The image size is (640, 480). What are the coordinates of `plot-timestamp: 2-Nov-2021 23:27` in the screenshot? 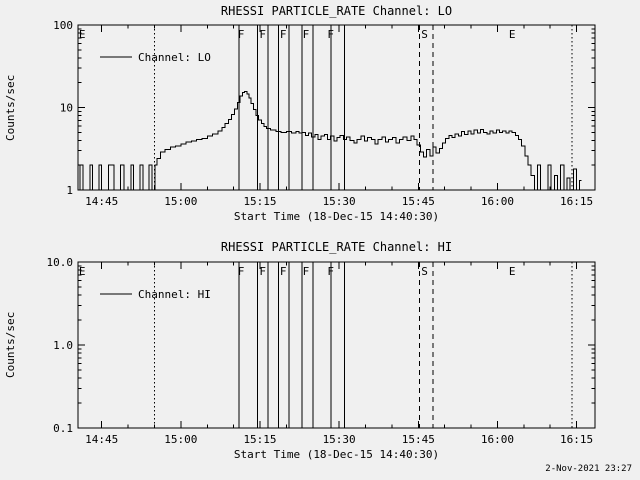 It's located at (588, 469).